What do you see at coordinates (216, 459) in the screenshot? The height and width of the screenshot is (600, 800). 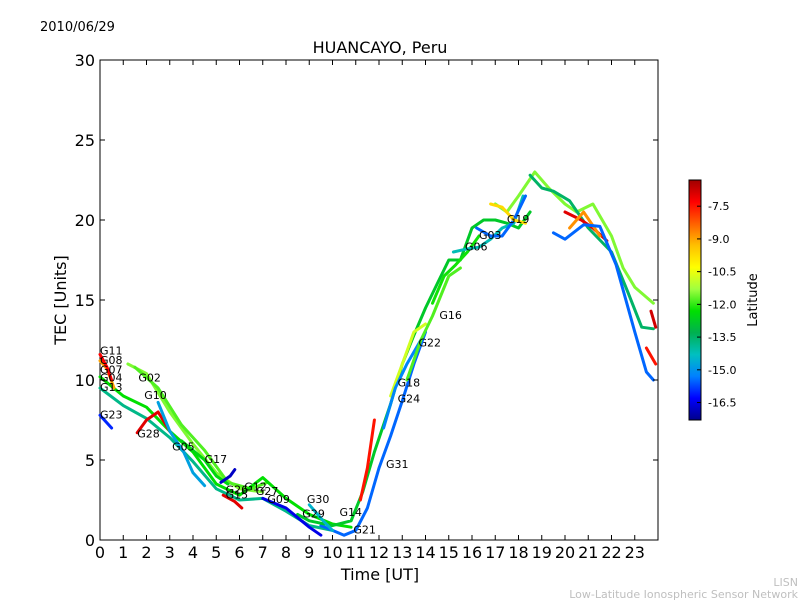 I see `satellite-label-G17: G17` at bounding box center [216, 459].